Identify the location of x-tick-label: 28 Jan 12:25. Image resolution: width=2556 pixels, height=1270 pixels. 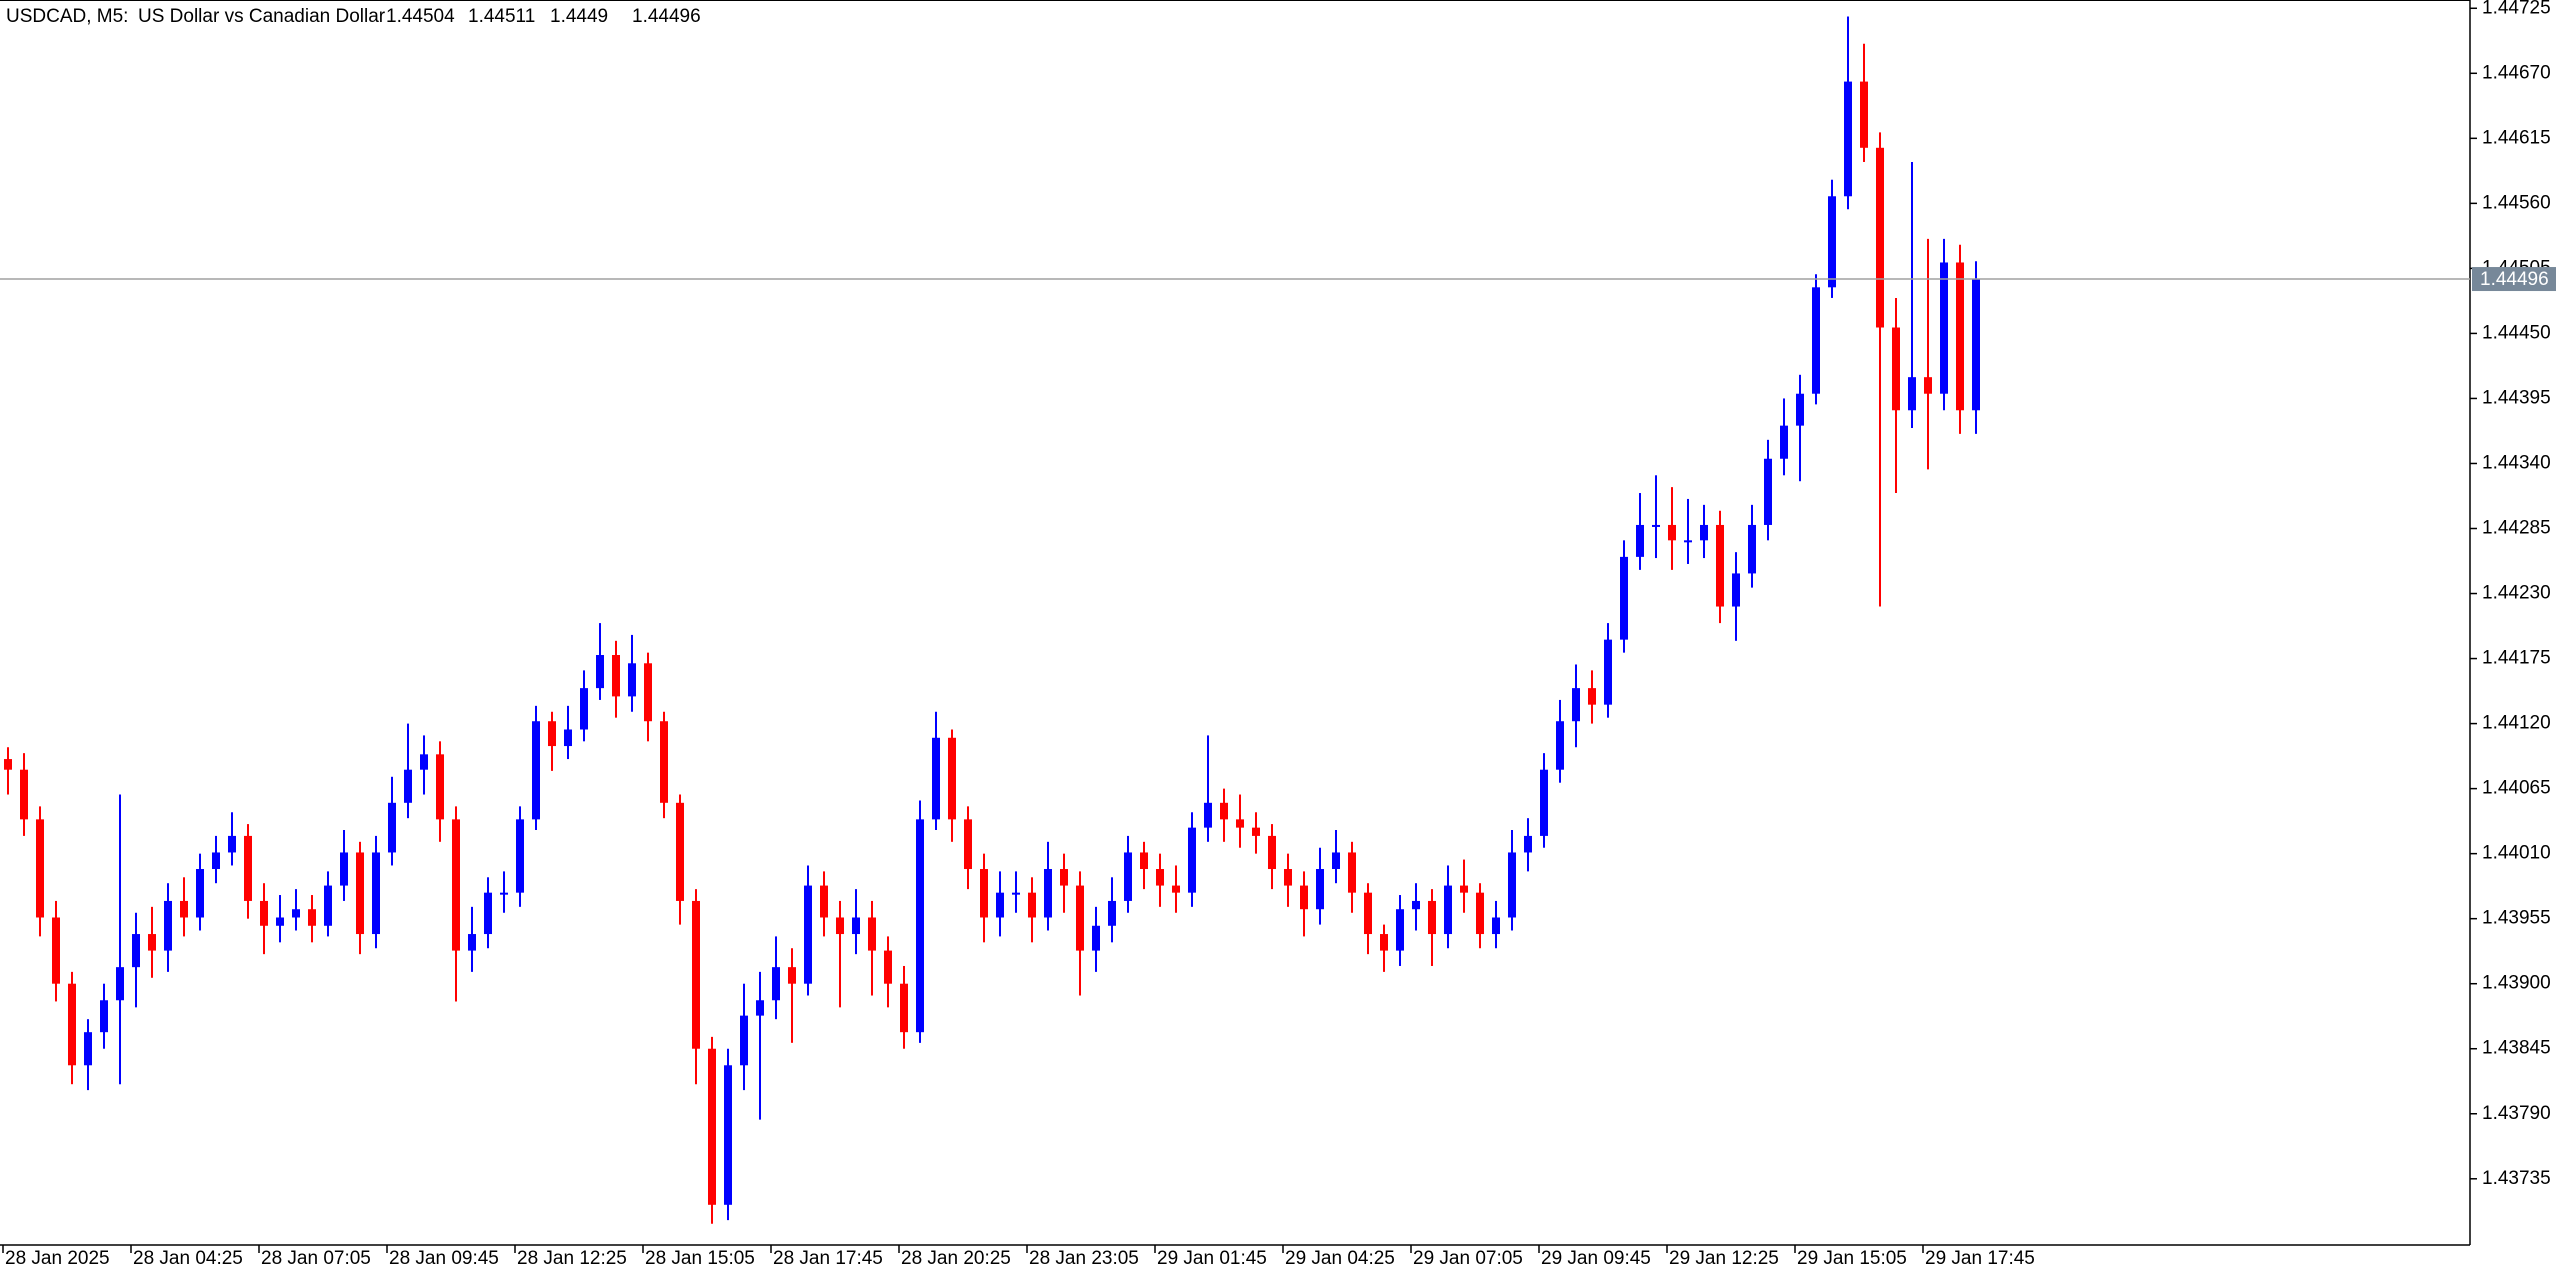
(572, 1258).